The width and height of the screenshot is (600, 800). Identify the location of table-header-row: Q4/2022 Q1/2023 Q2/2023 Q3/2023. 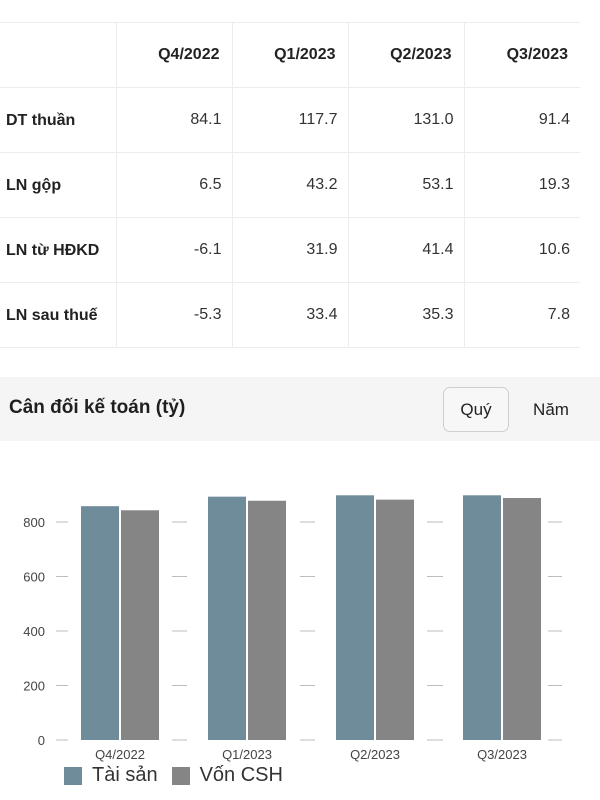
(290, 55).